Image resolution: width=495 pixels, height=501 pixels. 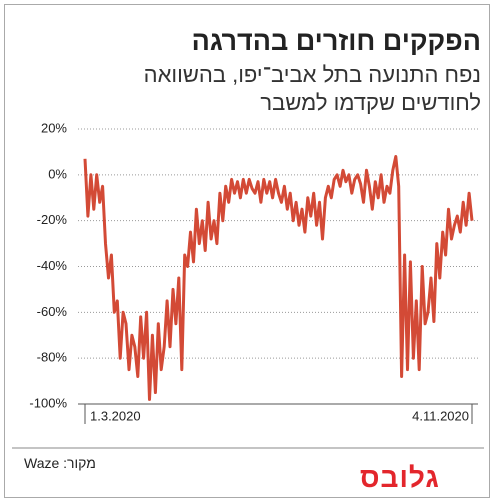 I want to click on x-tick-label: 1.3.2020, so click(x=115, y=415).